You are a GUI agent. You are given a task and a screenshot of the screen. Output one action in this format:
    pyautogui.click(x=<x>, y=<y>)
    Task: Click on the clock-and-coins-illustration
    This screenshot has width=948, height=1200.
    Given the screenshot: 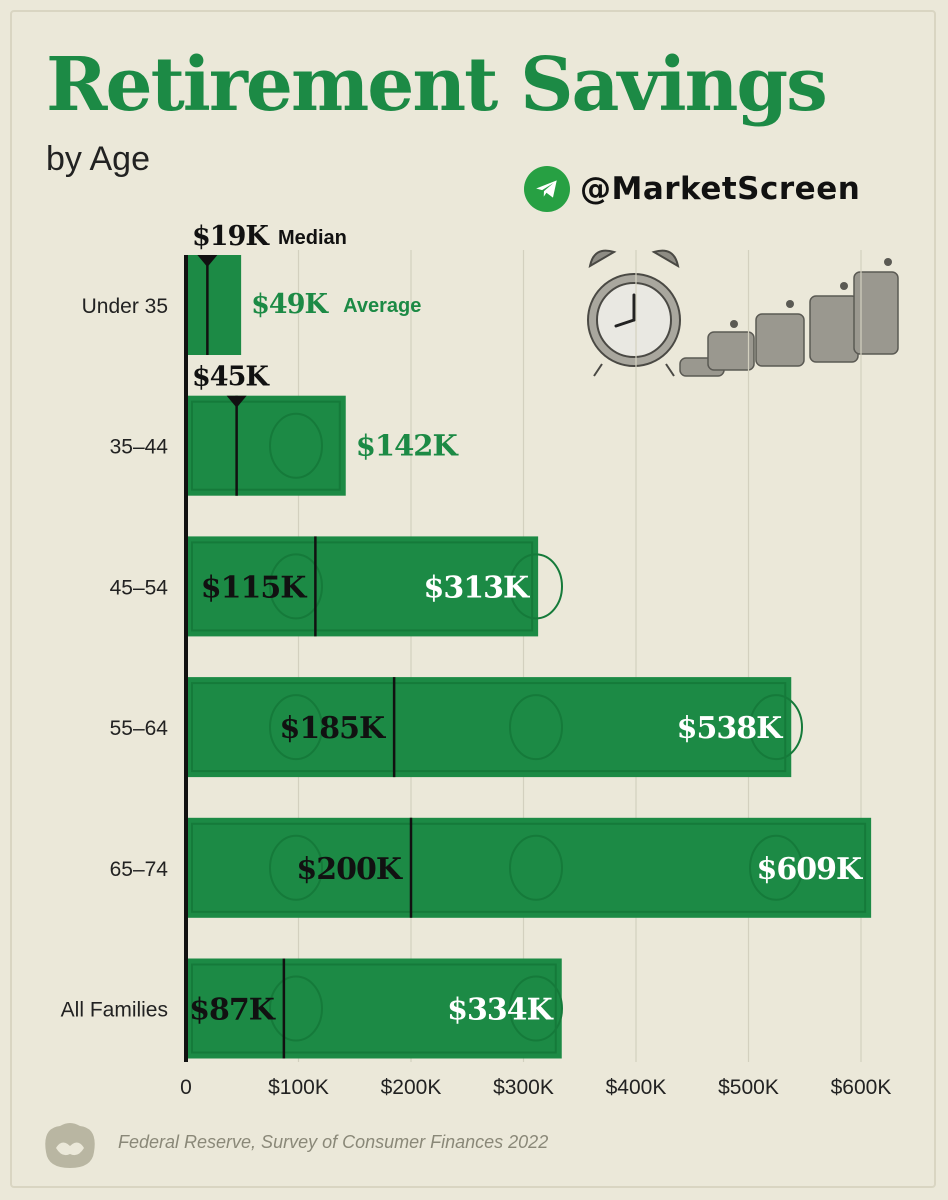 What is the action you would take?
    pyautogui.click(x=743, y=313)
    